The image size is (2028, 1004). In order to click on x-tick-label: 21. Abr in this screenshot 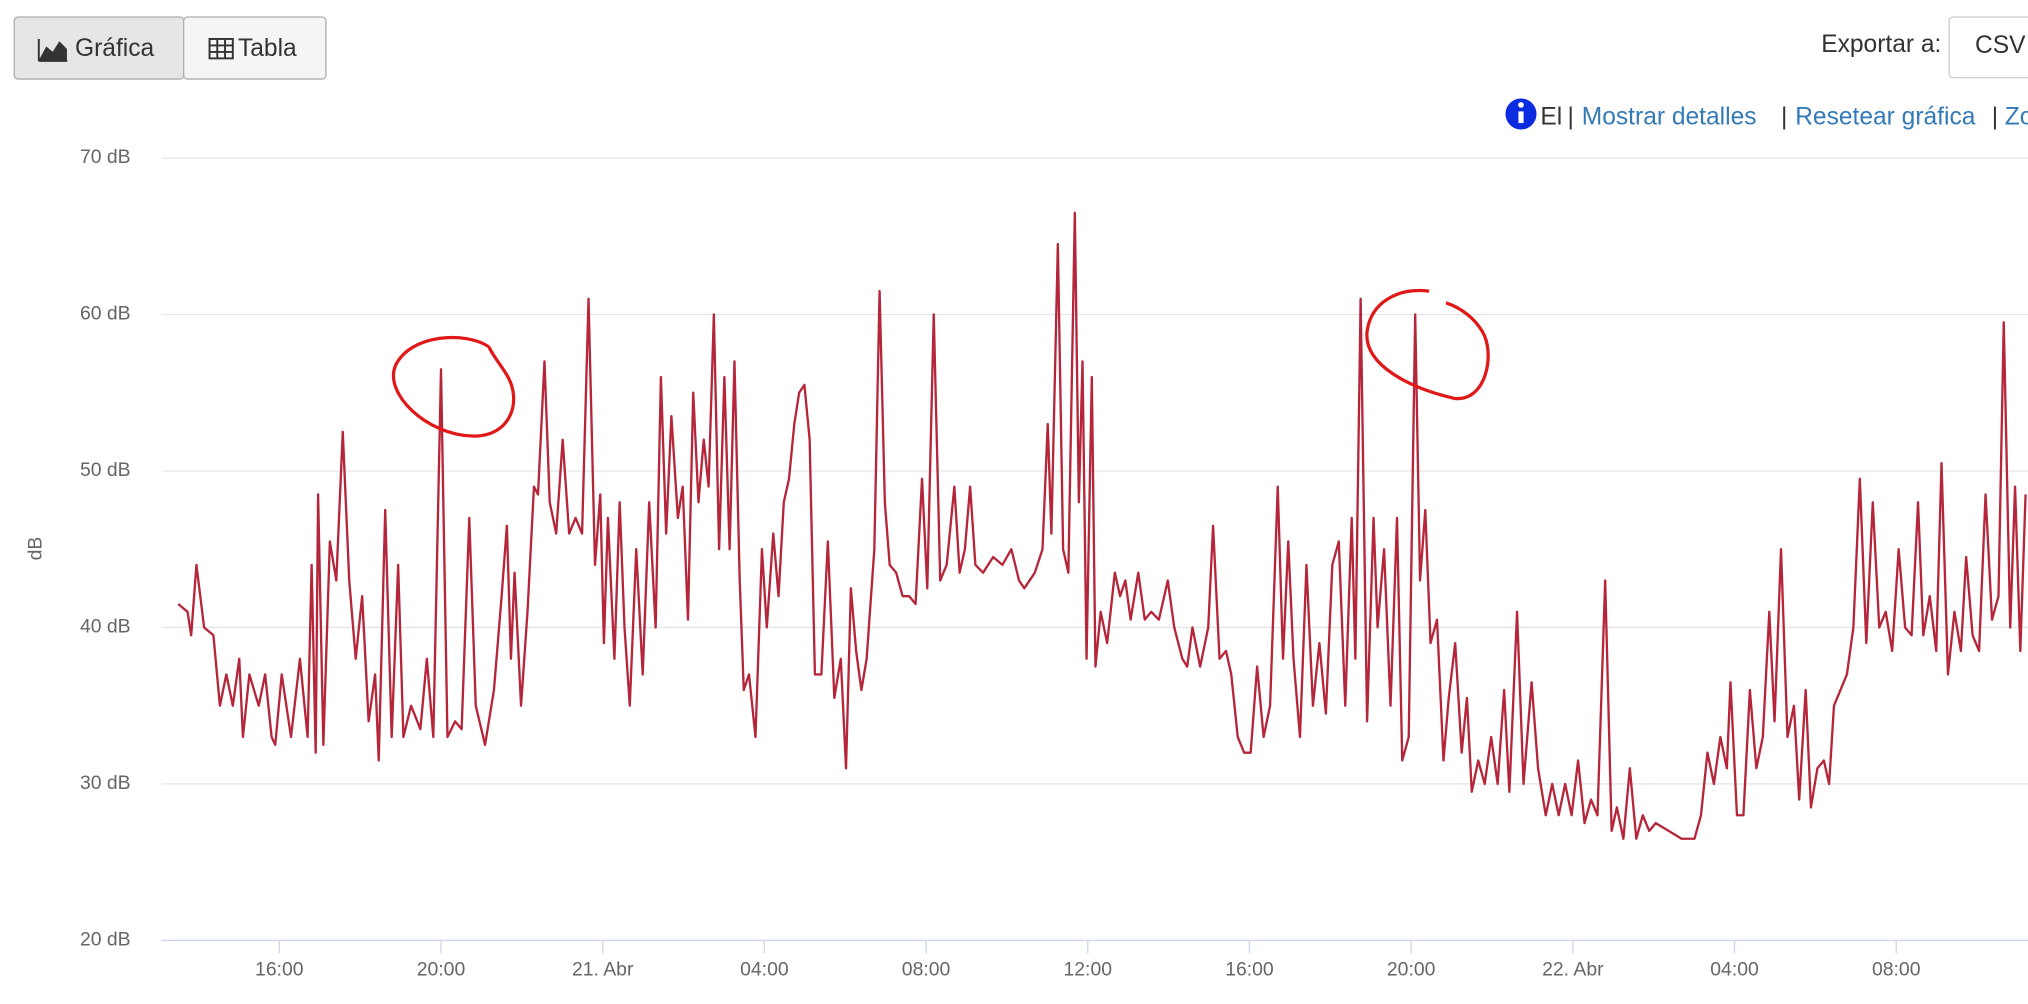, I will do `click(603, 969)`.